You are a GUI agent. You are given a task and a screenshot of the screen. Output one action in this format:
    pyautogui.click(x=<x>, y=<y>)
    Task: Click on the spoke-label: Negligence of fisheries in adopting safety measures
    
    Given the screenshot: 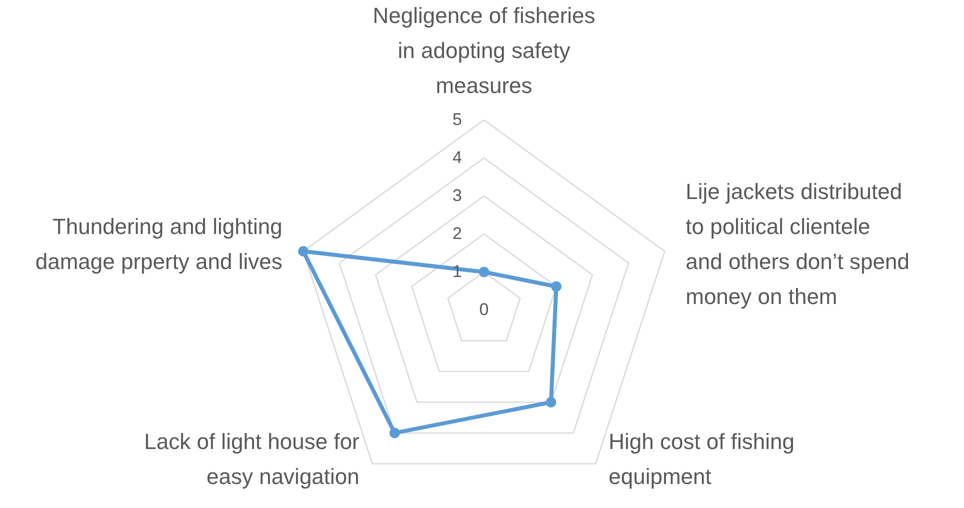 What is the action you would take?
    pyautogui.click(x=484, y=50)
    